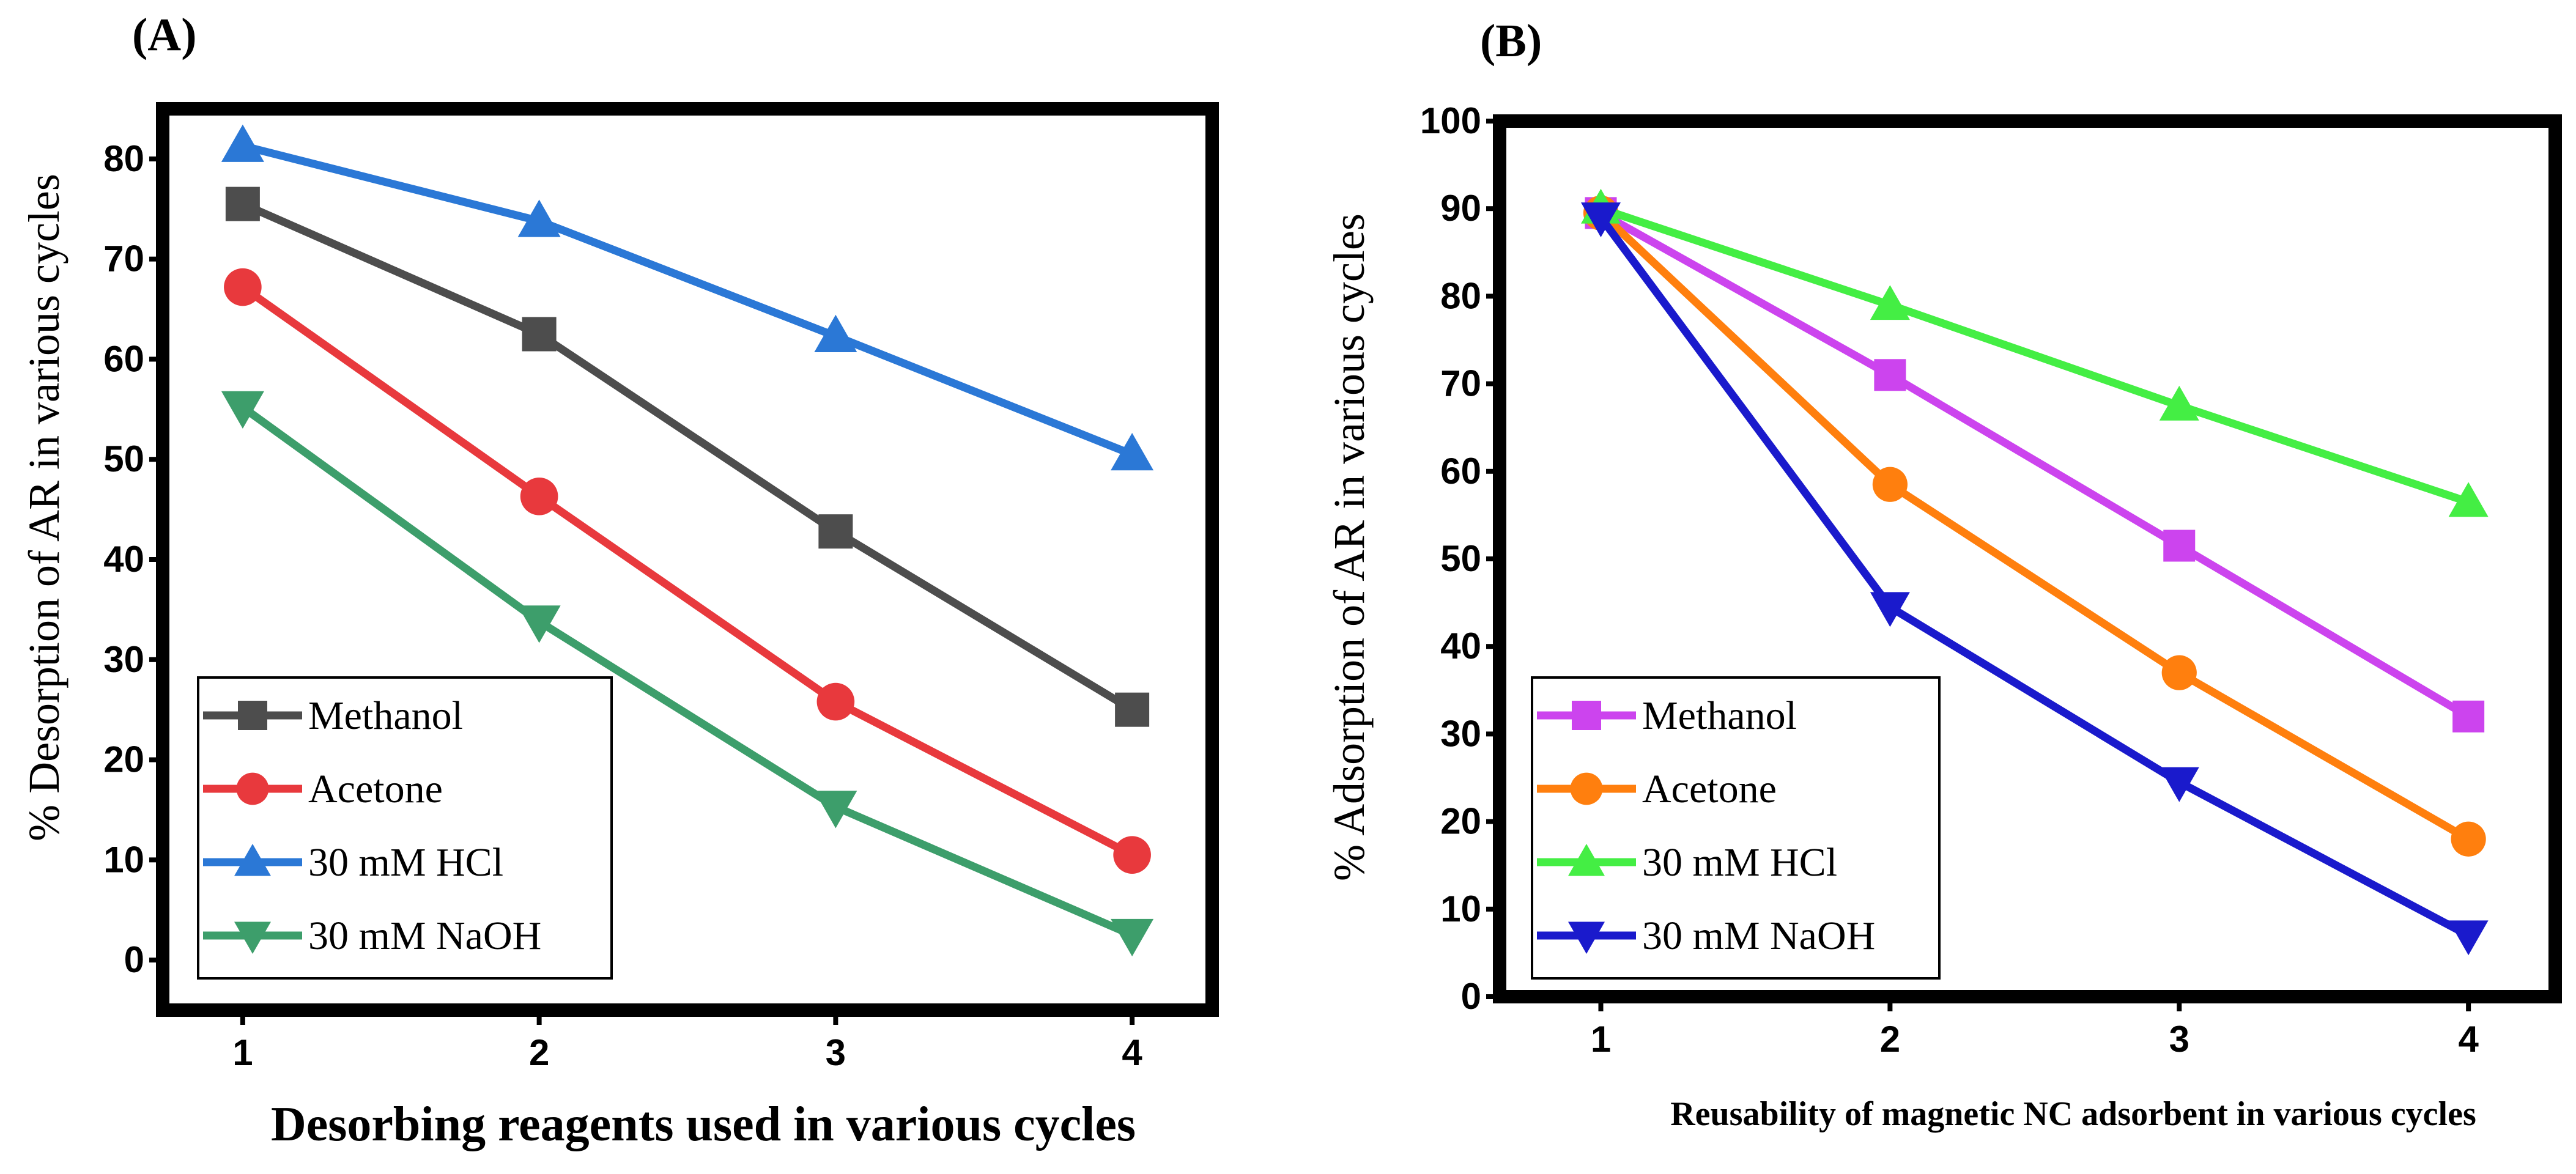 This screenshot has width=2576, height=1174. I want to click on panel-b-label: (B), so click(1511, 41).